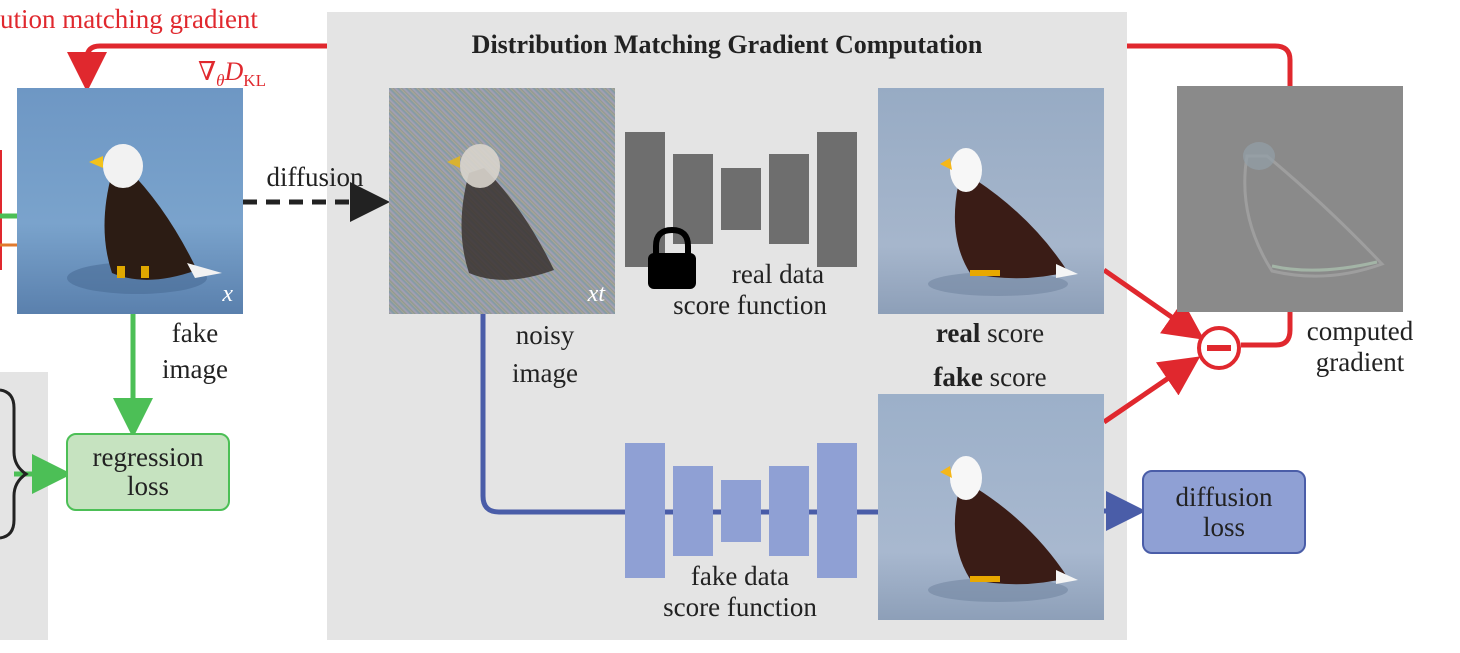 This screenshot has width=1460, height=653. Describe the element at coordinates (1314, 210) in the screenshot. I see `gradient-eagle-icon` at that location.